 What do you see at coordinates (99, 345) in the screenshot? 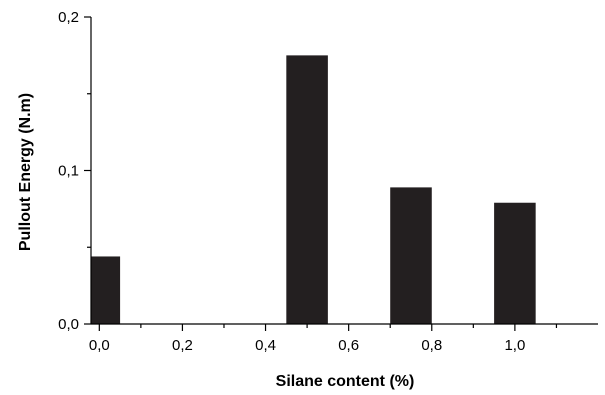
I see `x-tick-label: 0,0` at bounding box center [99, 345].